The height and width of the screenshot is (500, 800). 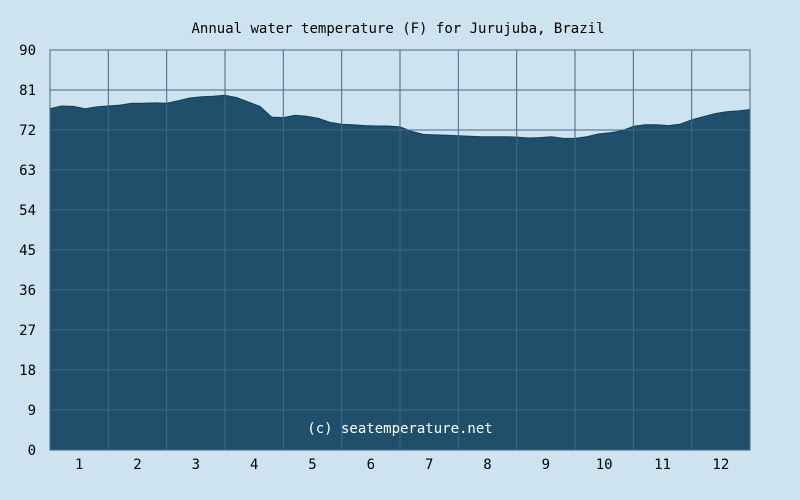 I want to click on y-tick-label: 72, so click(x=27, y=131).